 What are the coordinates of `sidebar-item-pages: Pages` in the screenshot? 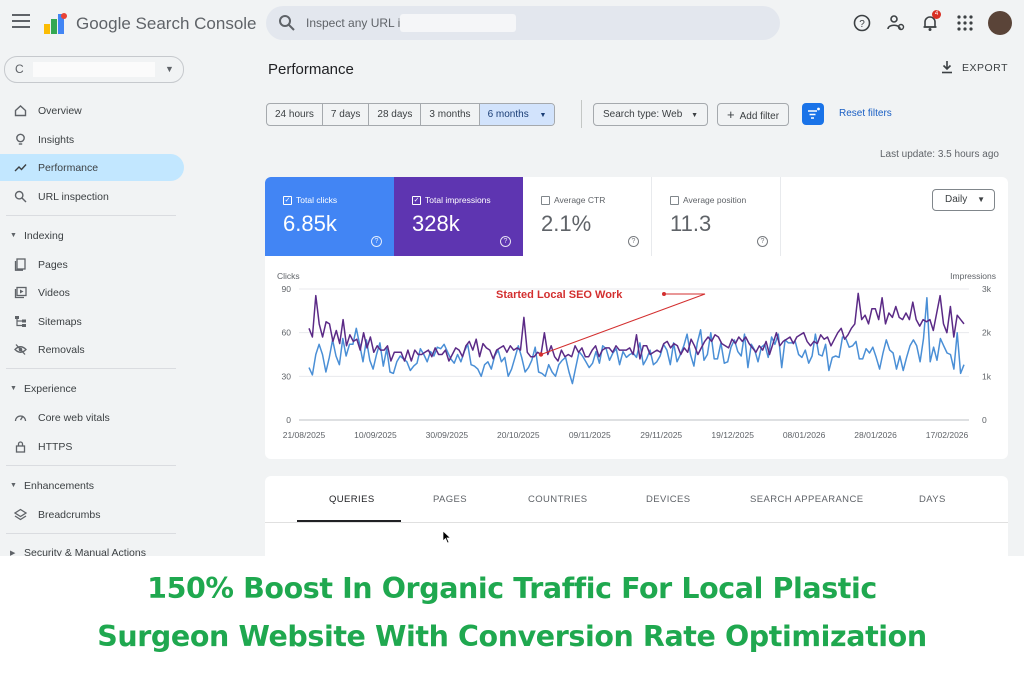 It's located at (92, 264).